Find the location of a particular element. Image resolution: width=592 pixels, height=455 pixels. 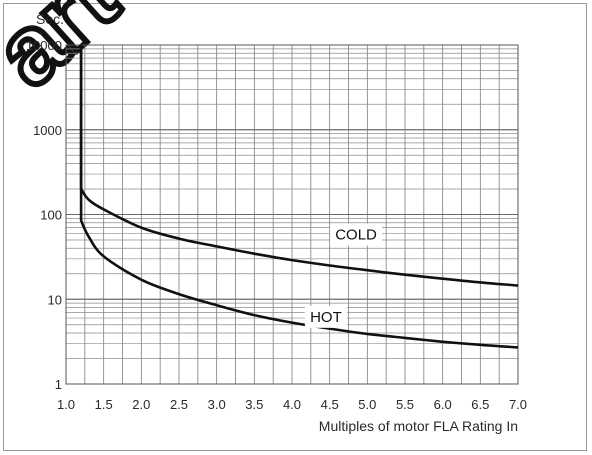

x-axis-title: Multiples of motor FLA Rating In is located at coordinates (418, 426).